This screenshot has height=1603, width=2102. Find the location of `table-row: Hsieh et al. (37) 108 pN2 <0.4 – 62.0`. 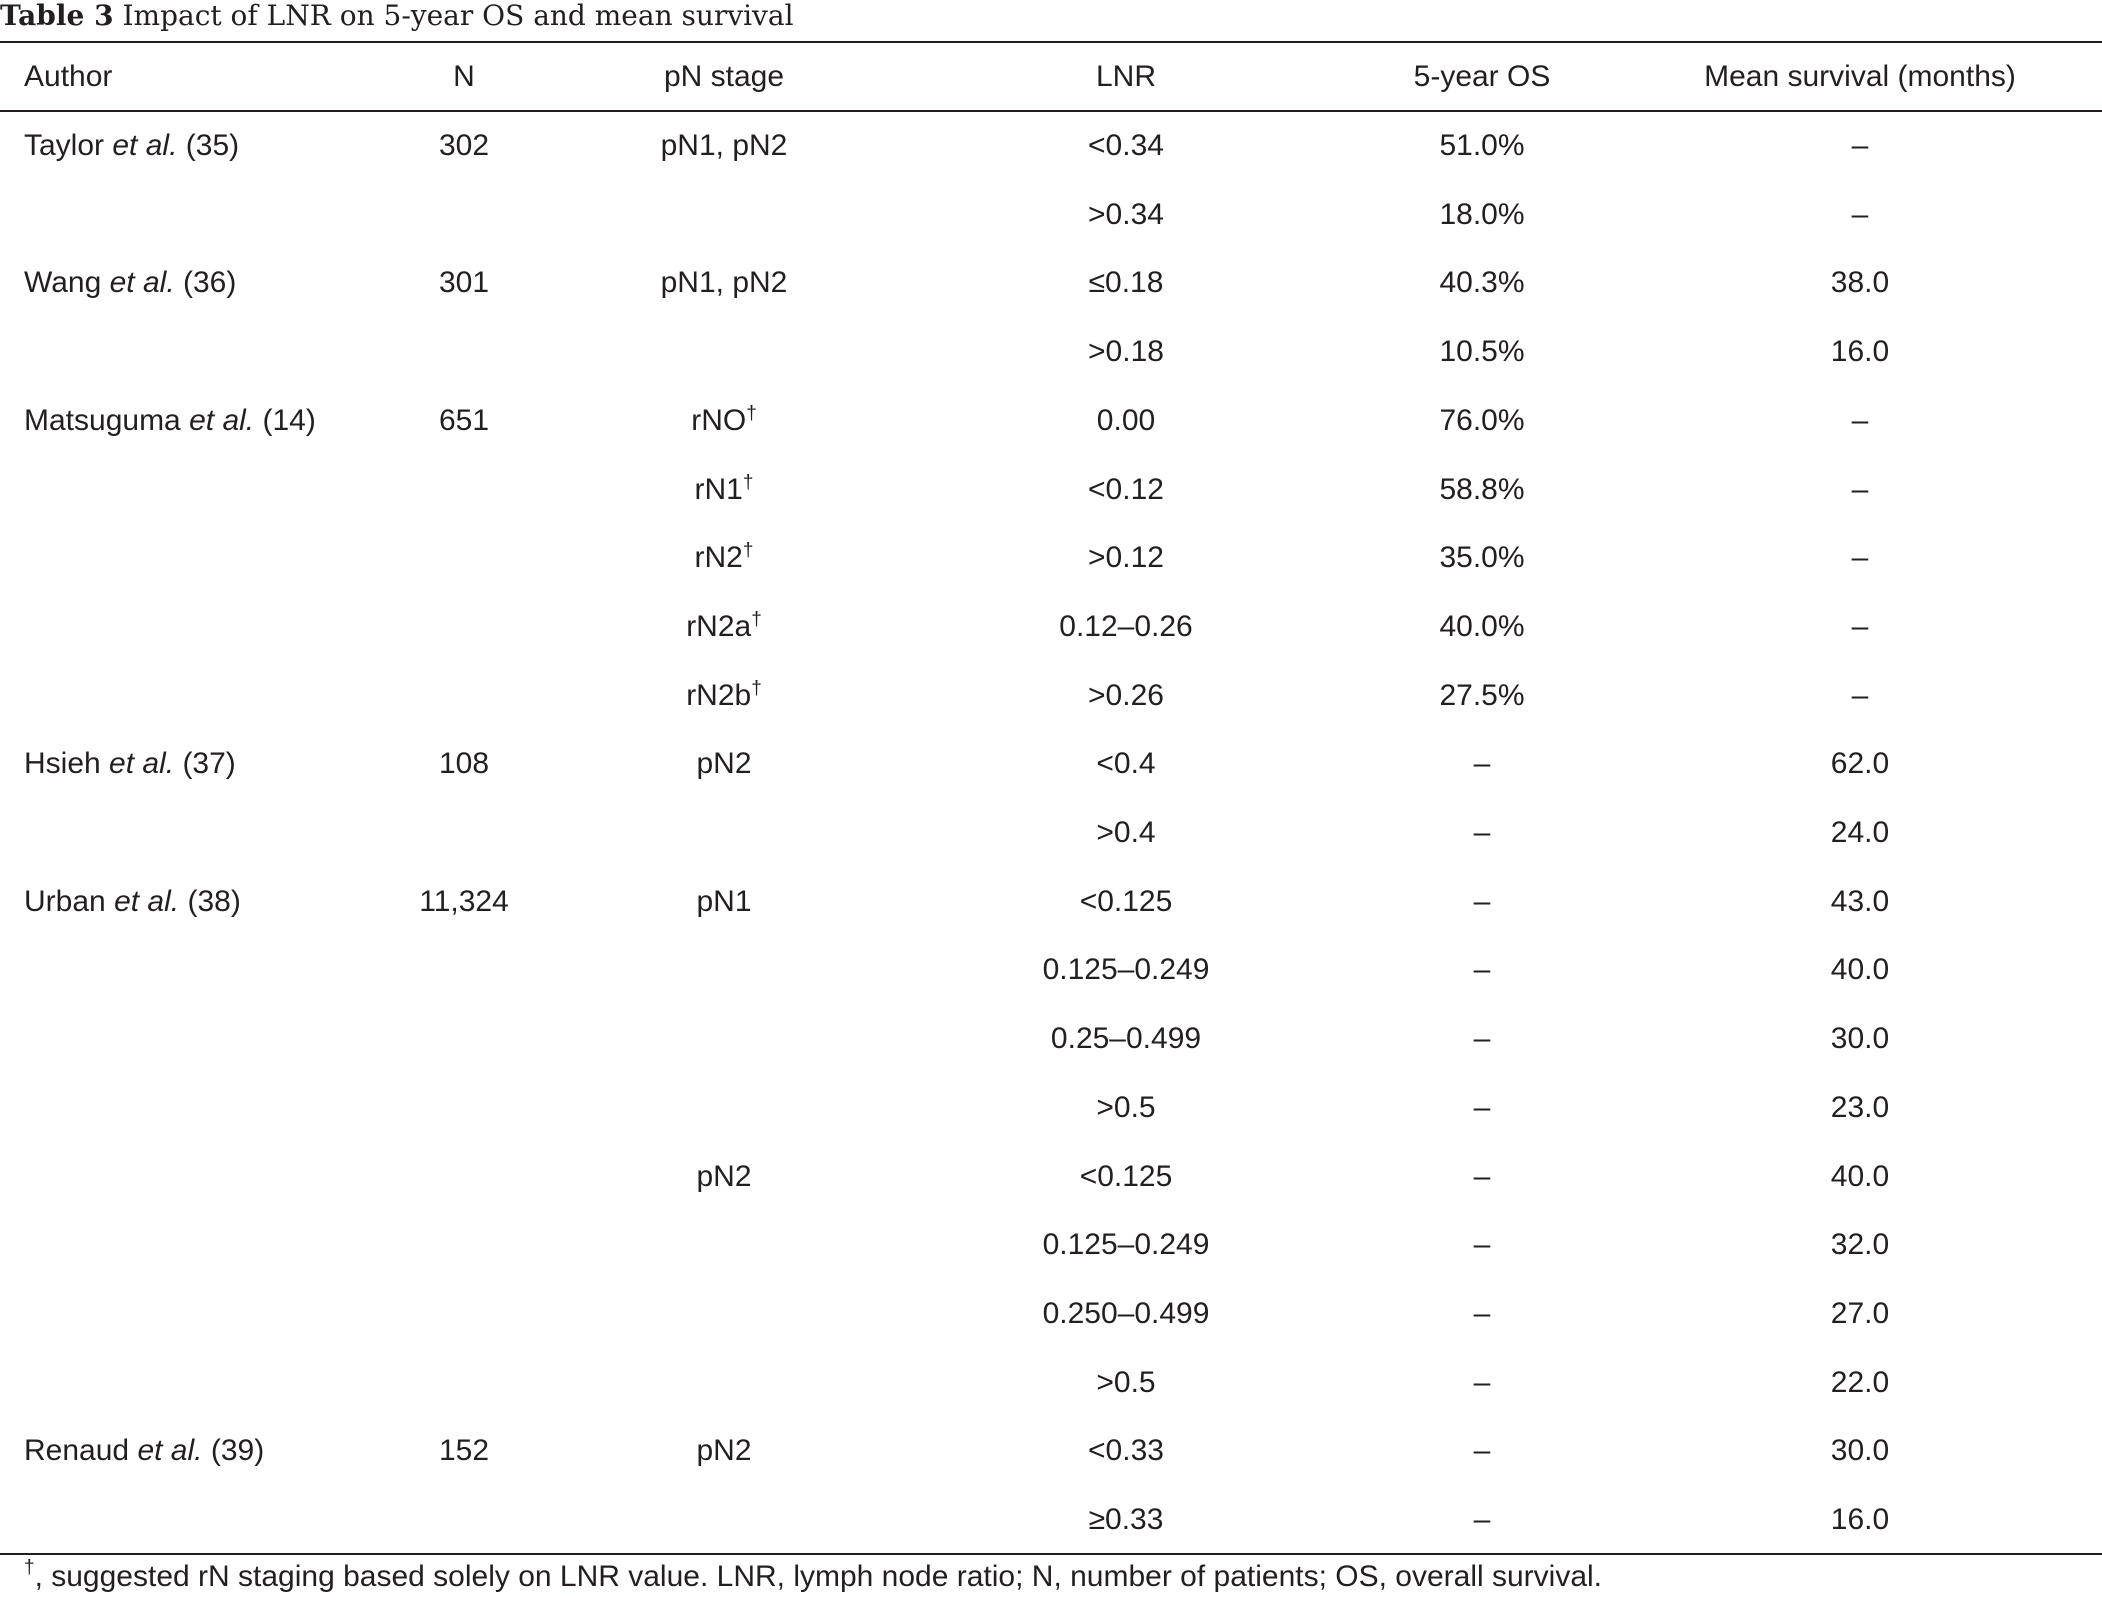

table-row: Hsieh et al. (37) 108 pN2 <0.4 – 62.0 is located at coordinates (1051, 764).